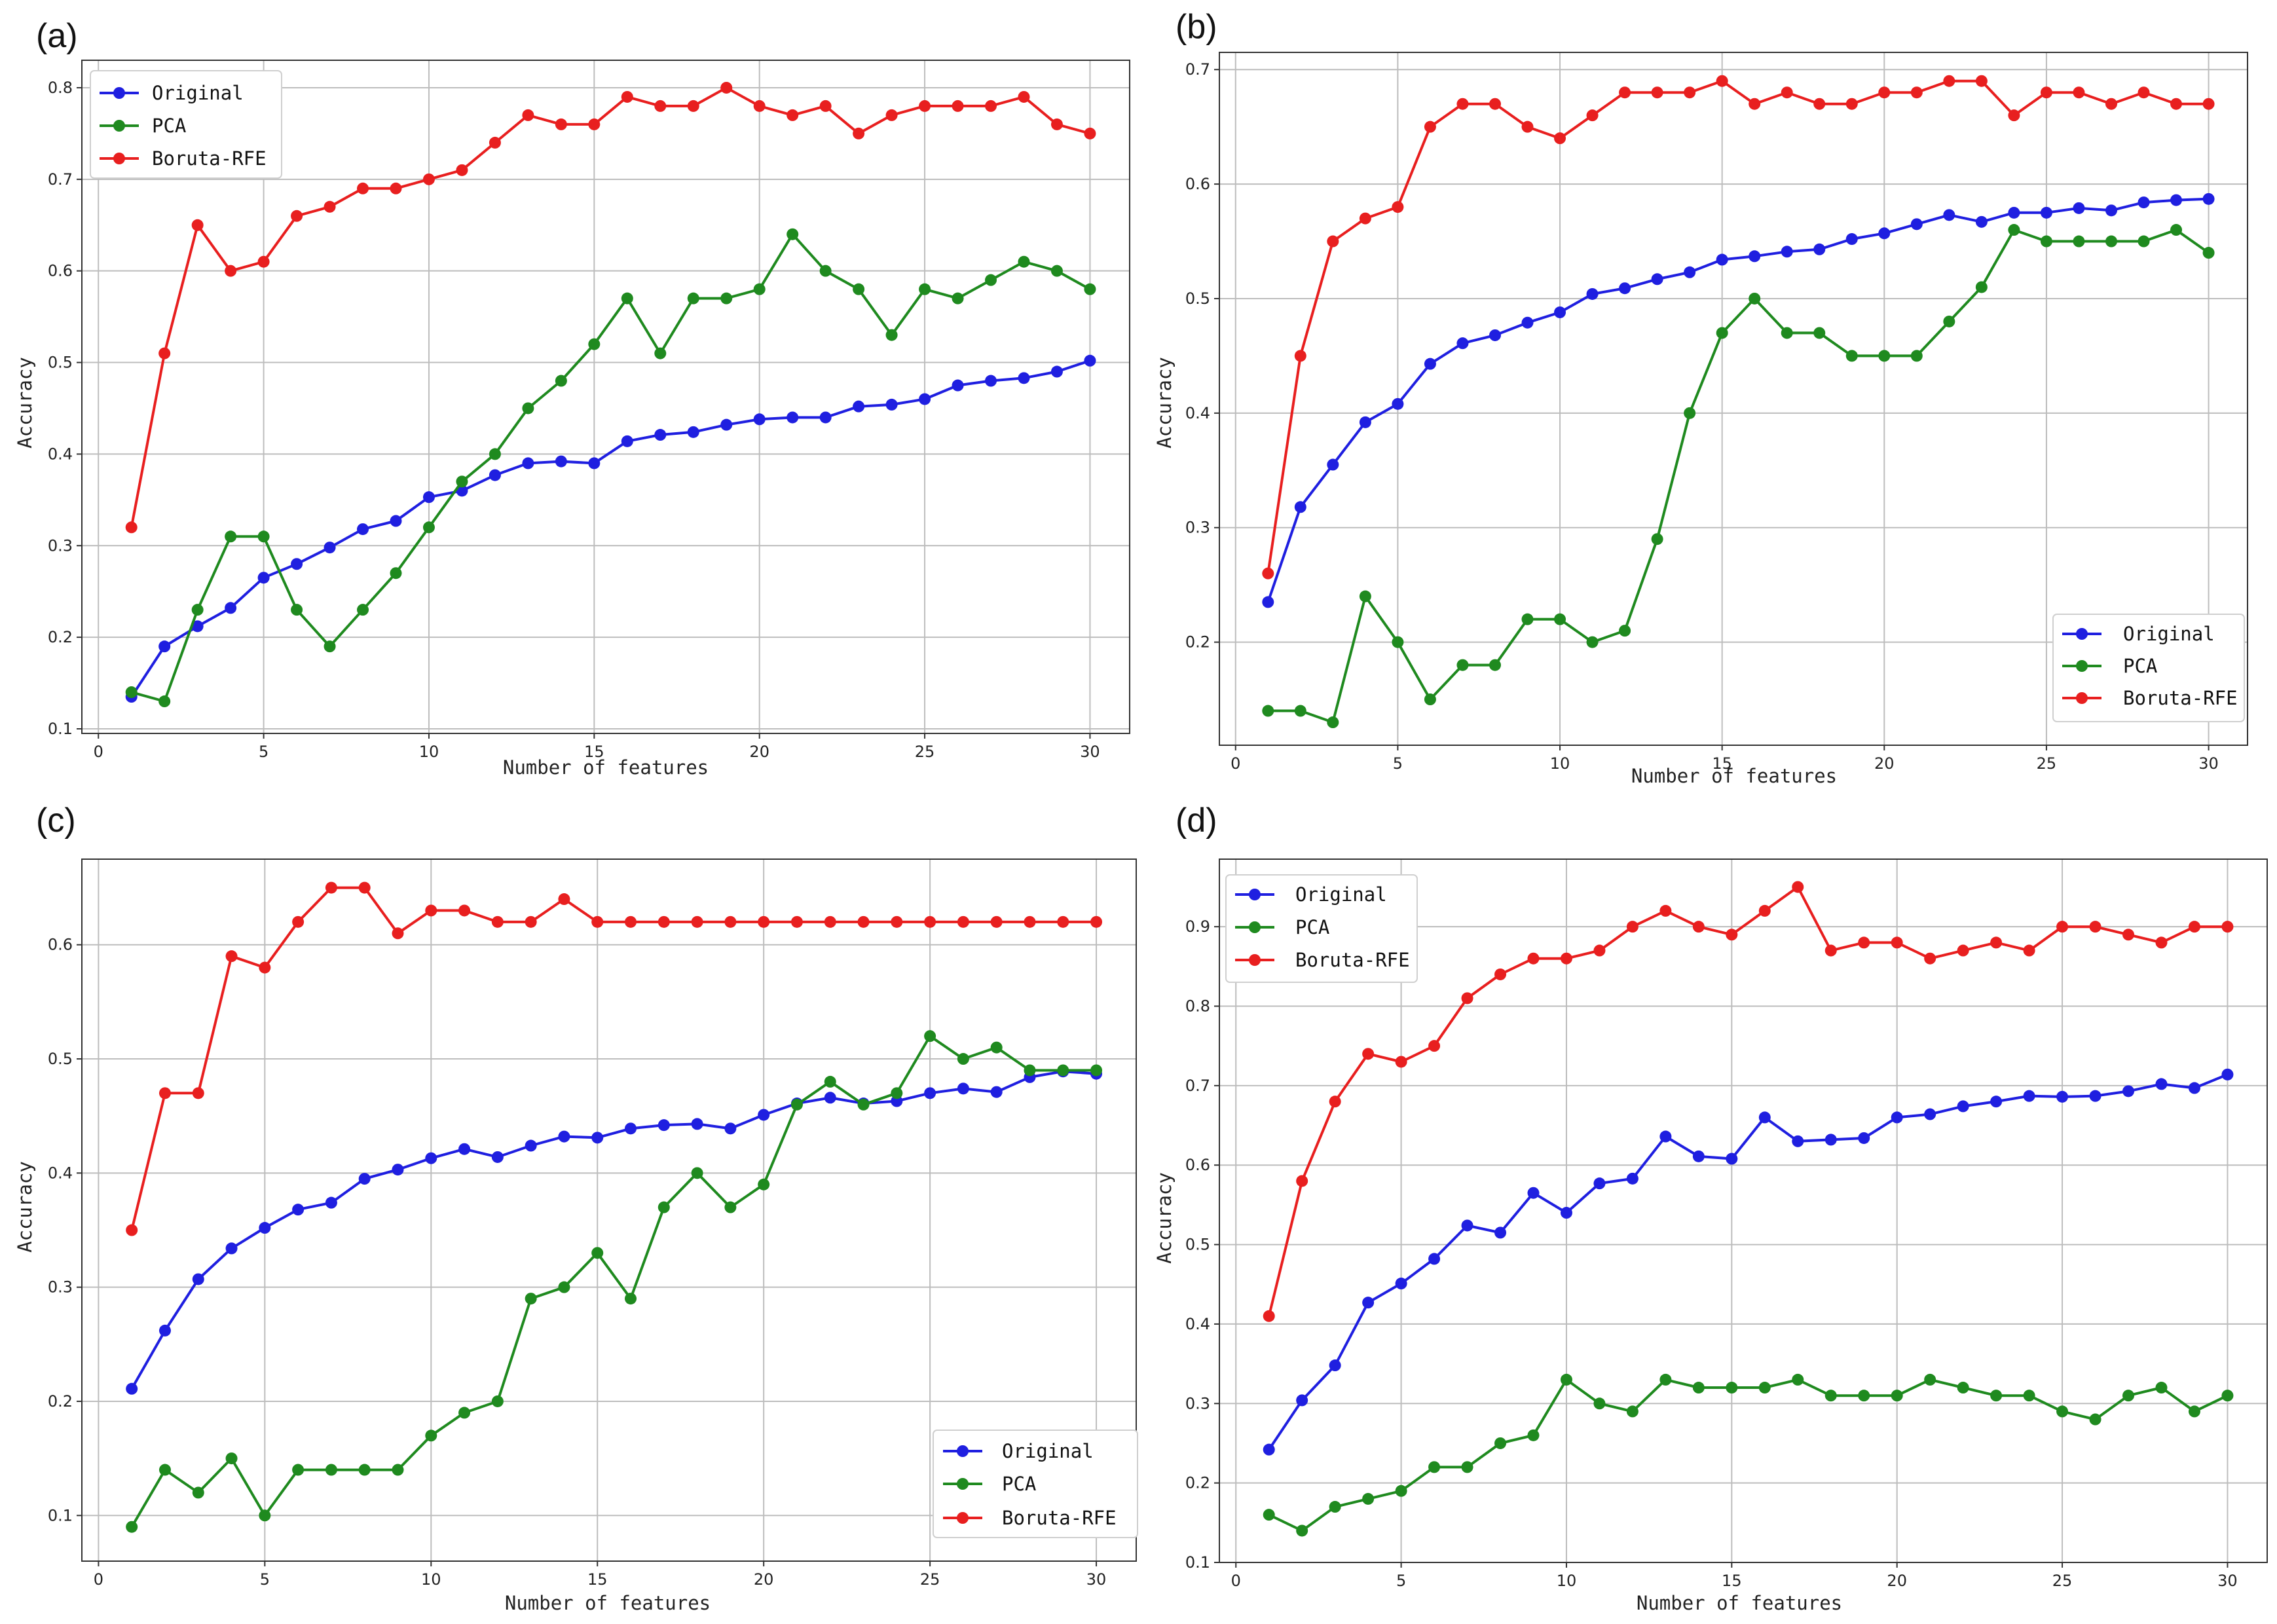  I want to click on legend-label-pca-a: PCA, so click(169, 126).